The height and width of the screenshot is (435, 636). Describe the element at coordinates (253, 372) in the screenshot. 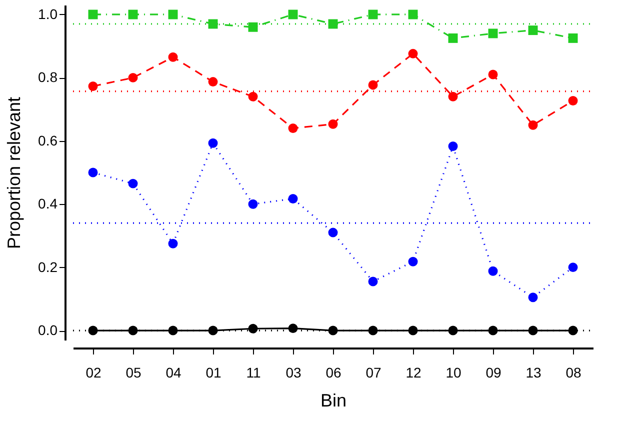

I see `x-tick-label: 11` at that location.